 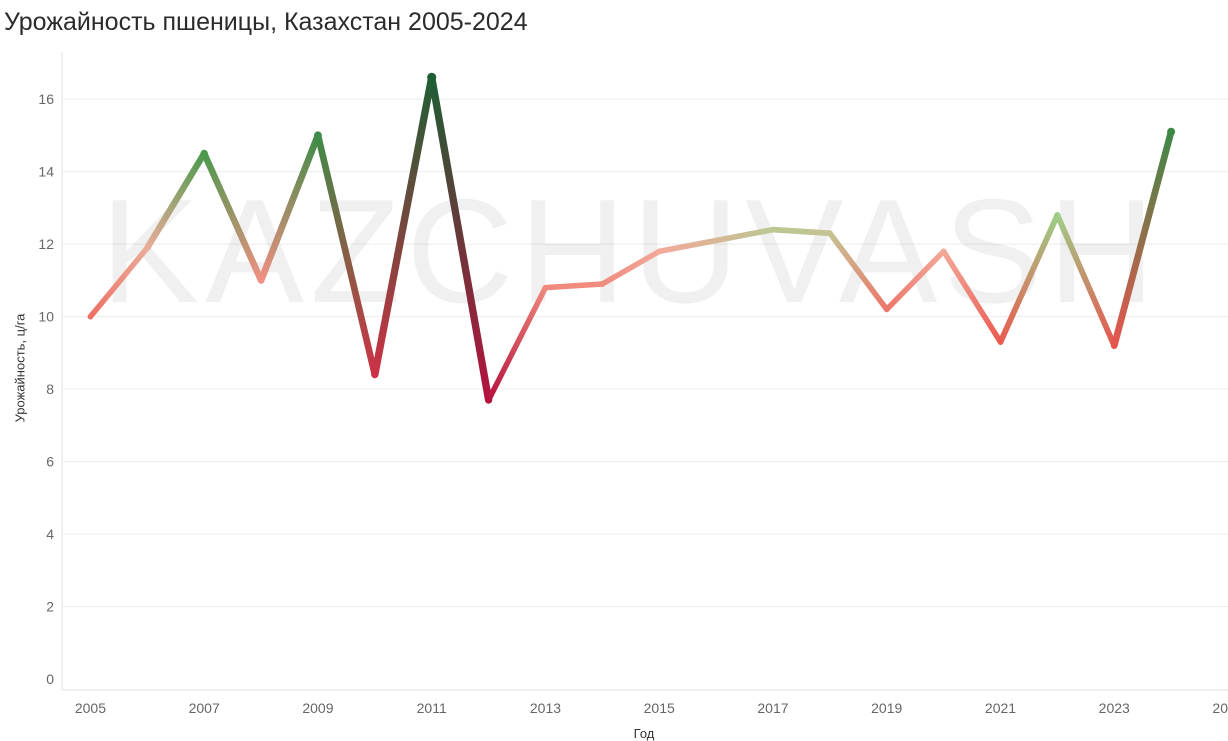 What do you see at coordinates (545, 708) in the screenshot?
I see `x-tick-label: 2013` at bounding box center [545, 708].